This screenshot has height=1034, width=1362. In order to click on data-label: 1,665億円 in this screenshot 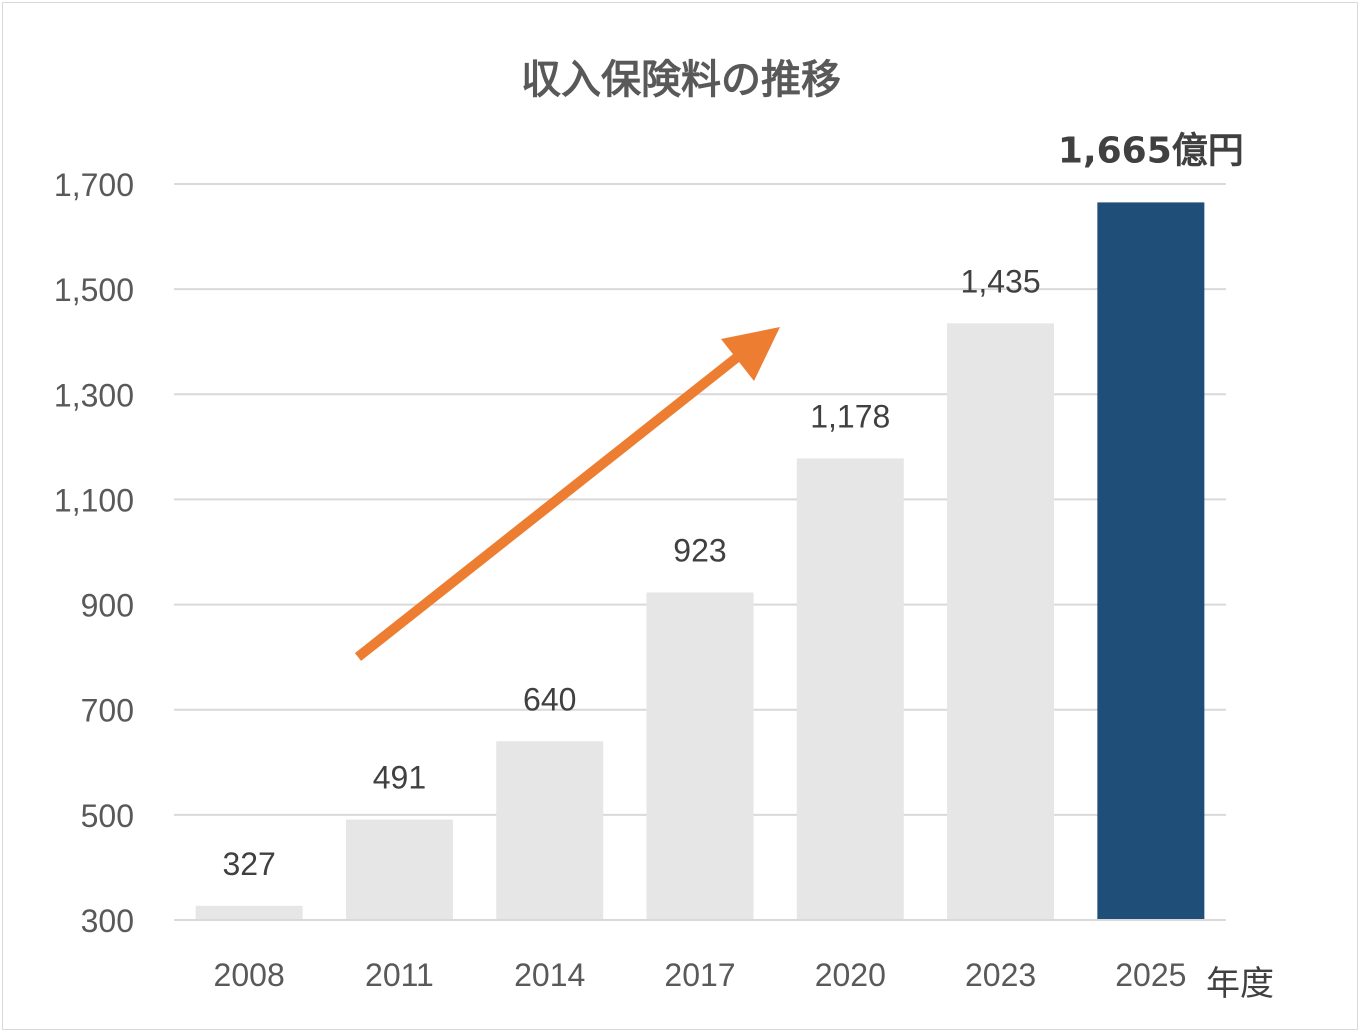, I will do `click(1151, 150)`.